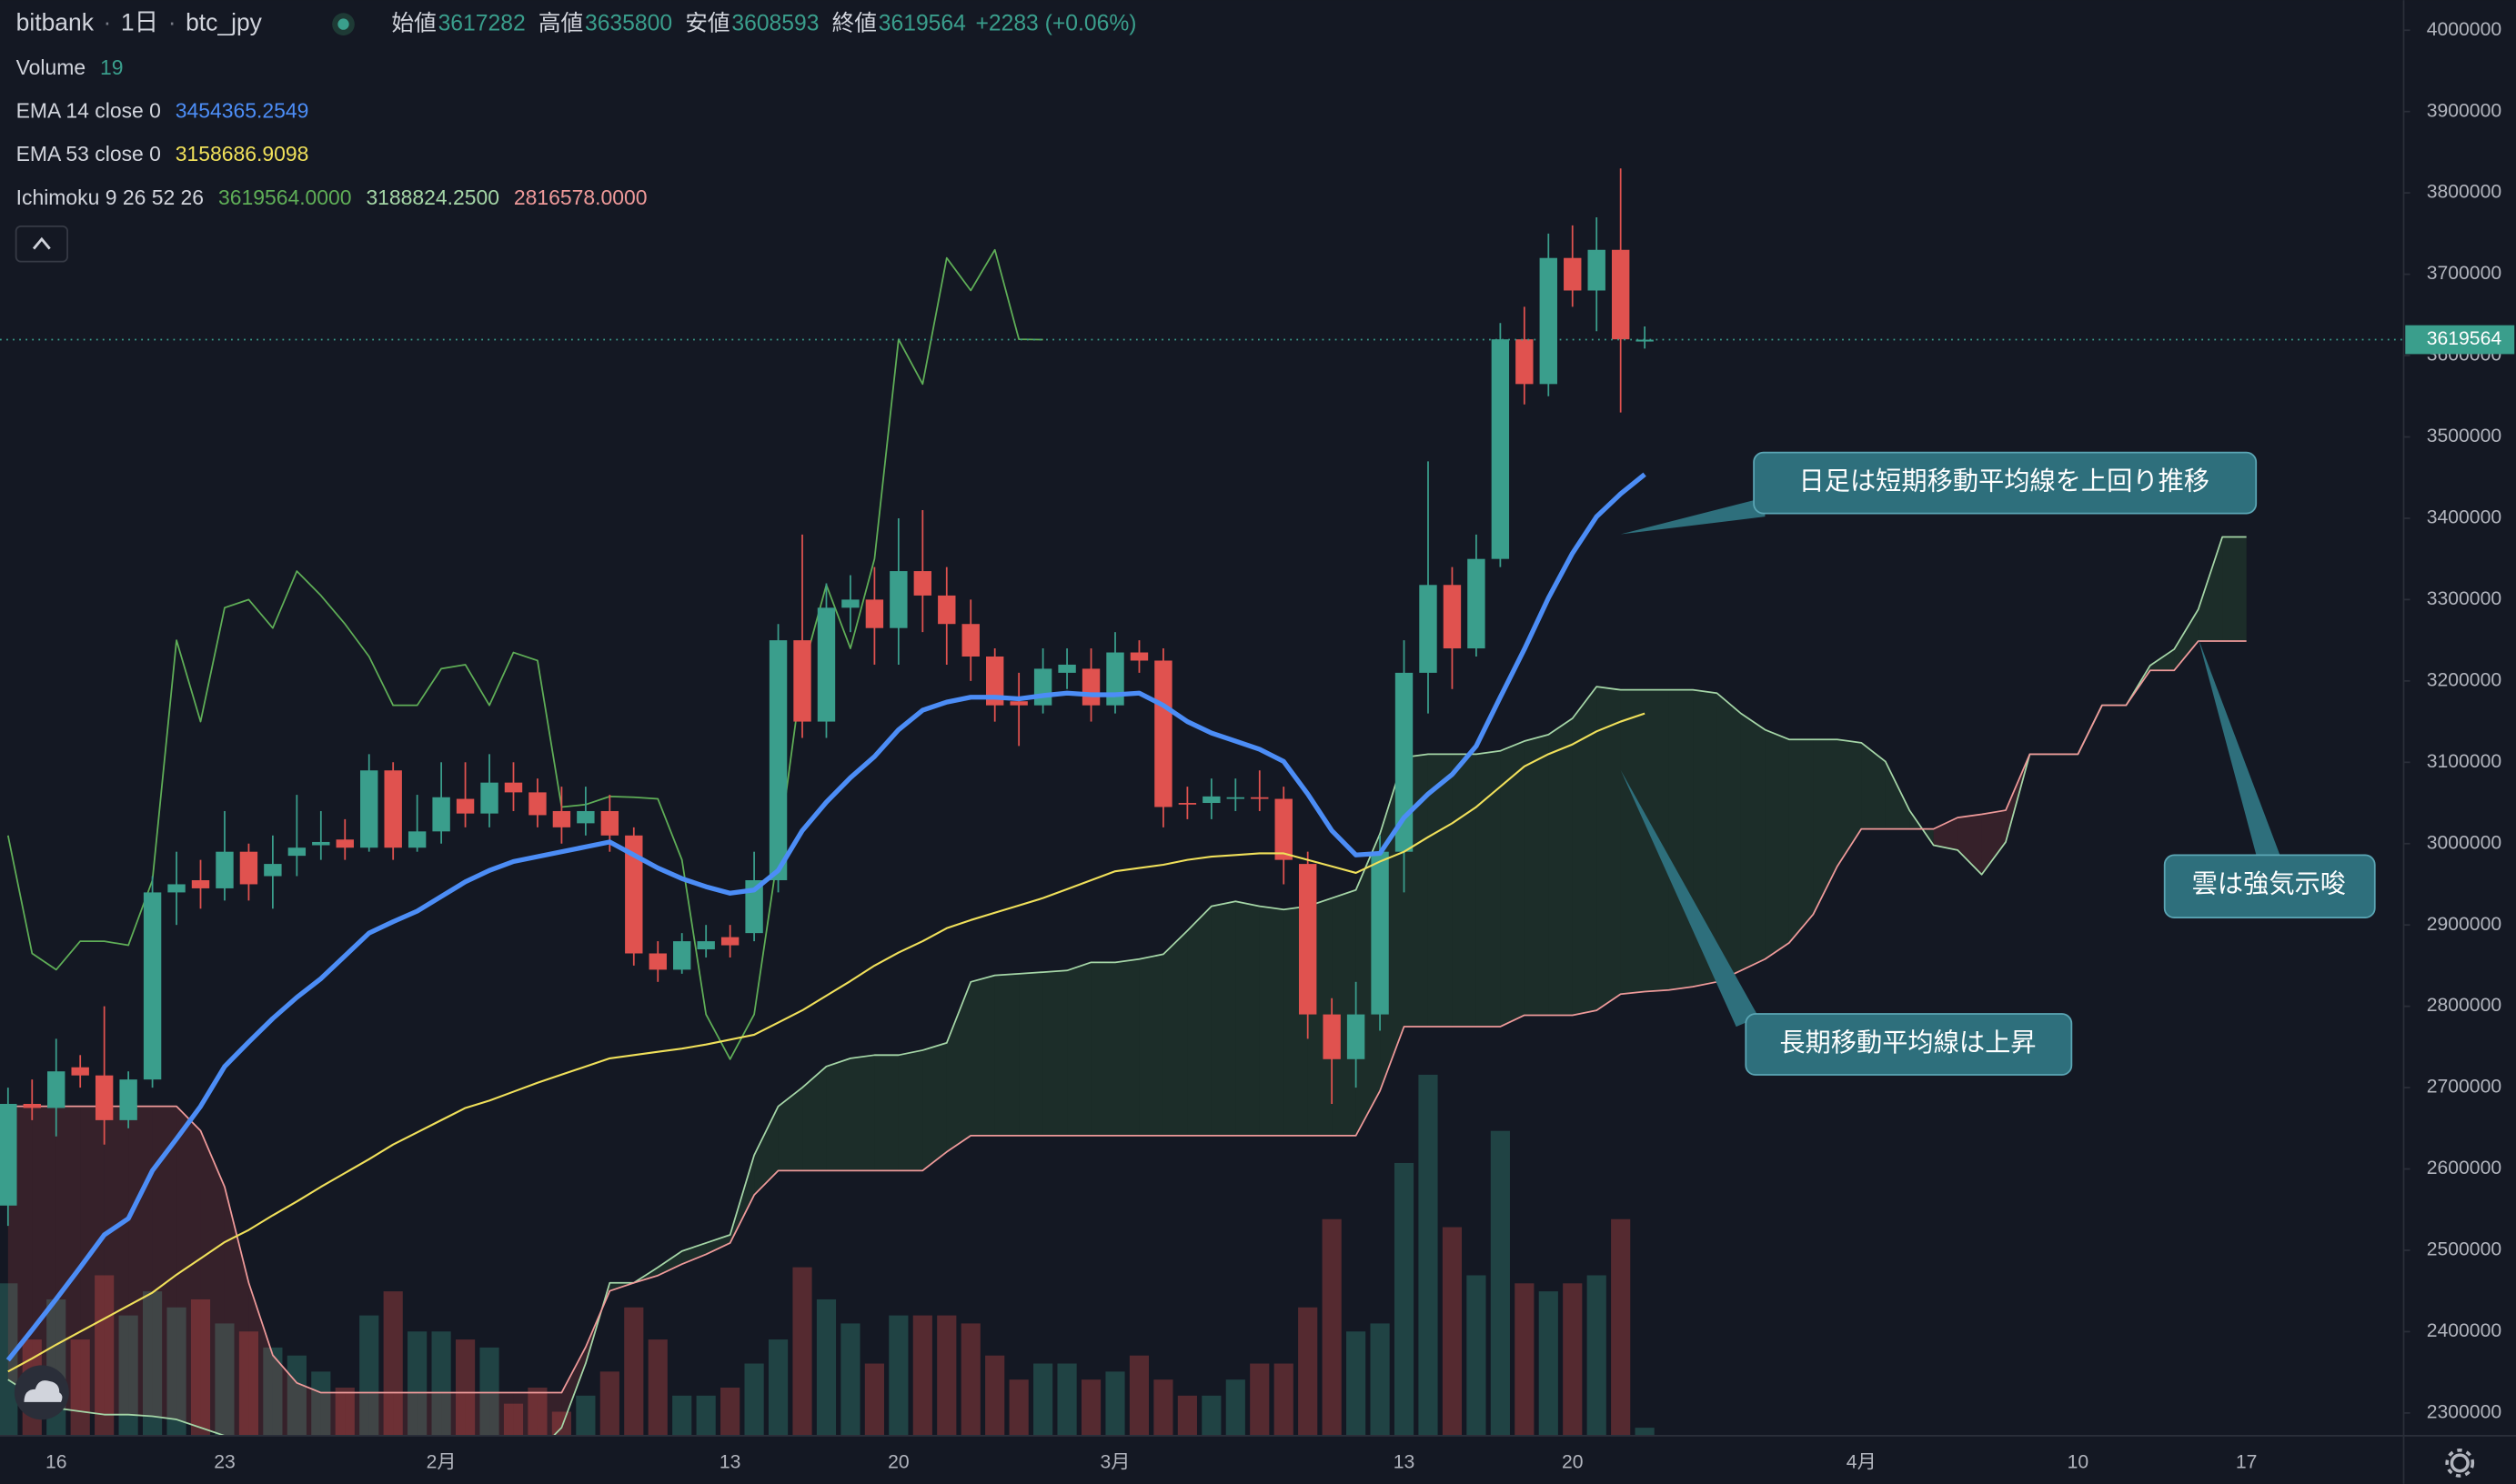 Image resolution: width=2516 pixels, height=1484 pixels. Describe the element at coordinates (285, 197) in the screenshot. I see `indicator-value: 3619564.0000` at that location.